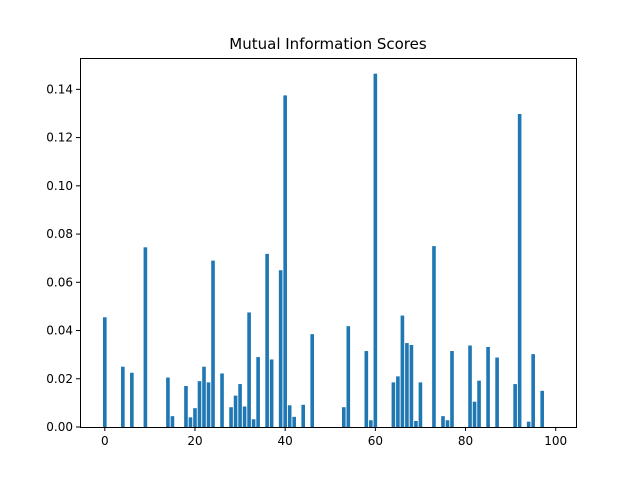 This screenshot has height=485, width=640. I want to click on y-tick-label: 0.08, so click(59, 234).